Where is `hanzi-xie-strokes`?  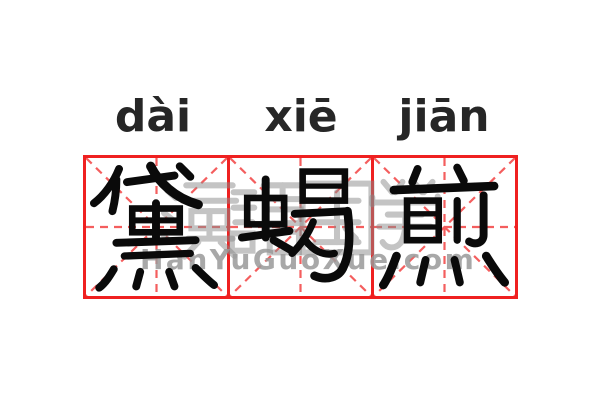 hanzi-xie-strokes is located at coordinates (295, 225).